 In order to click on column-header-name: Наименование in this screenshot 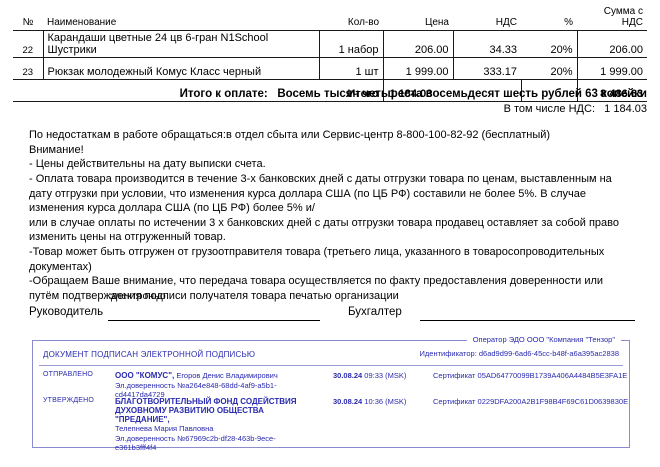, I will do `click(82, 23)`.